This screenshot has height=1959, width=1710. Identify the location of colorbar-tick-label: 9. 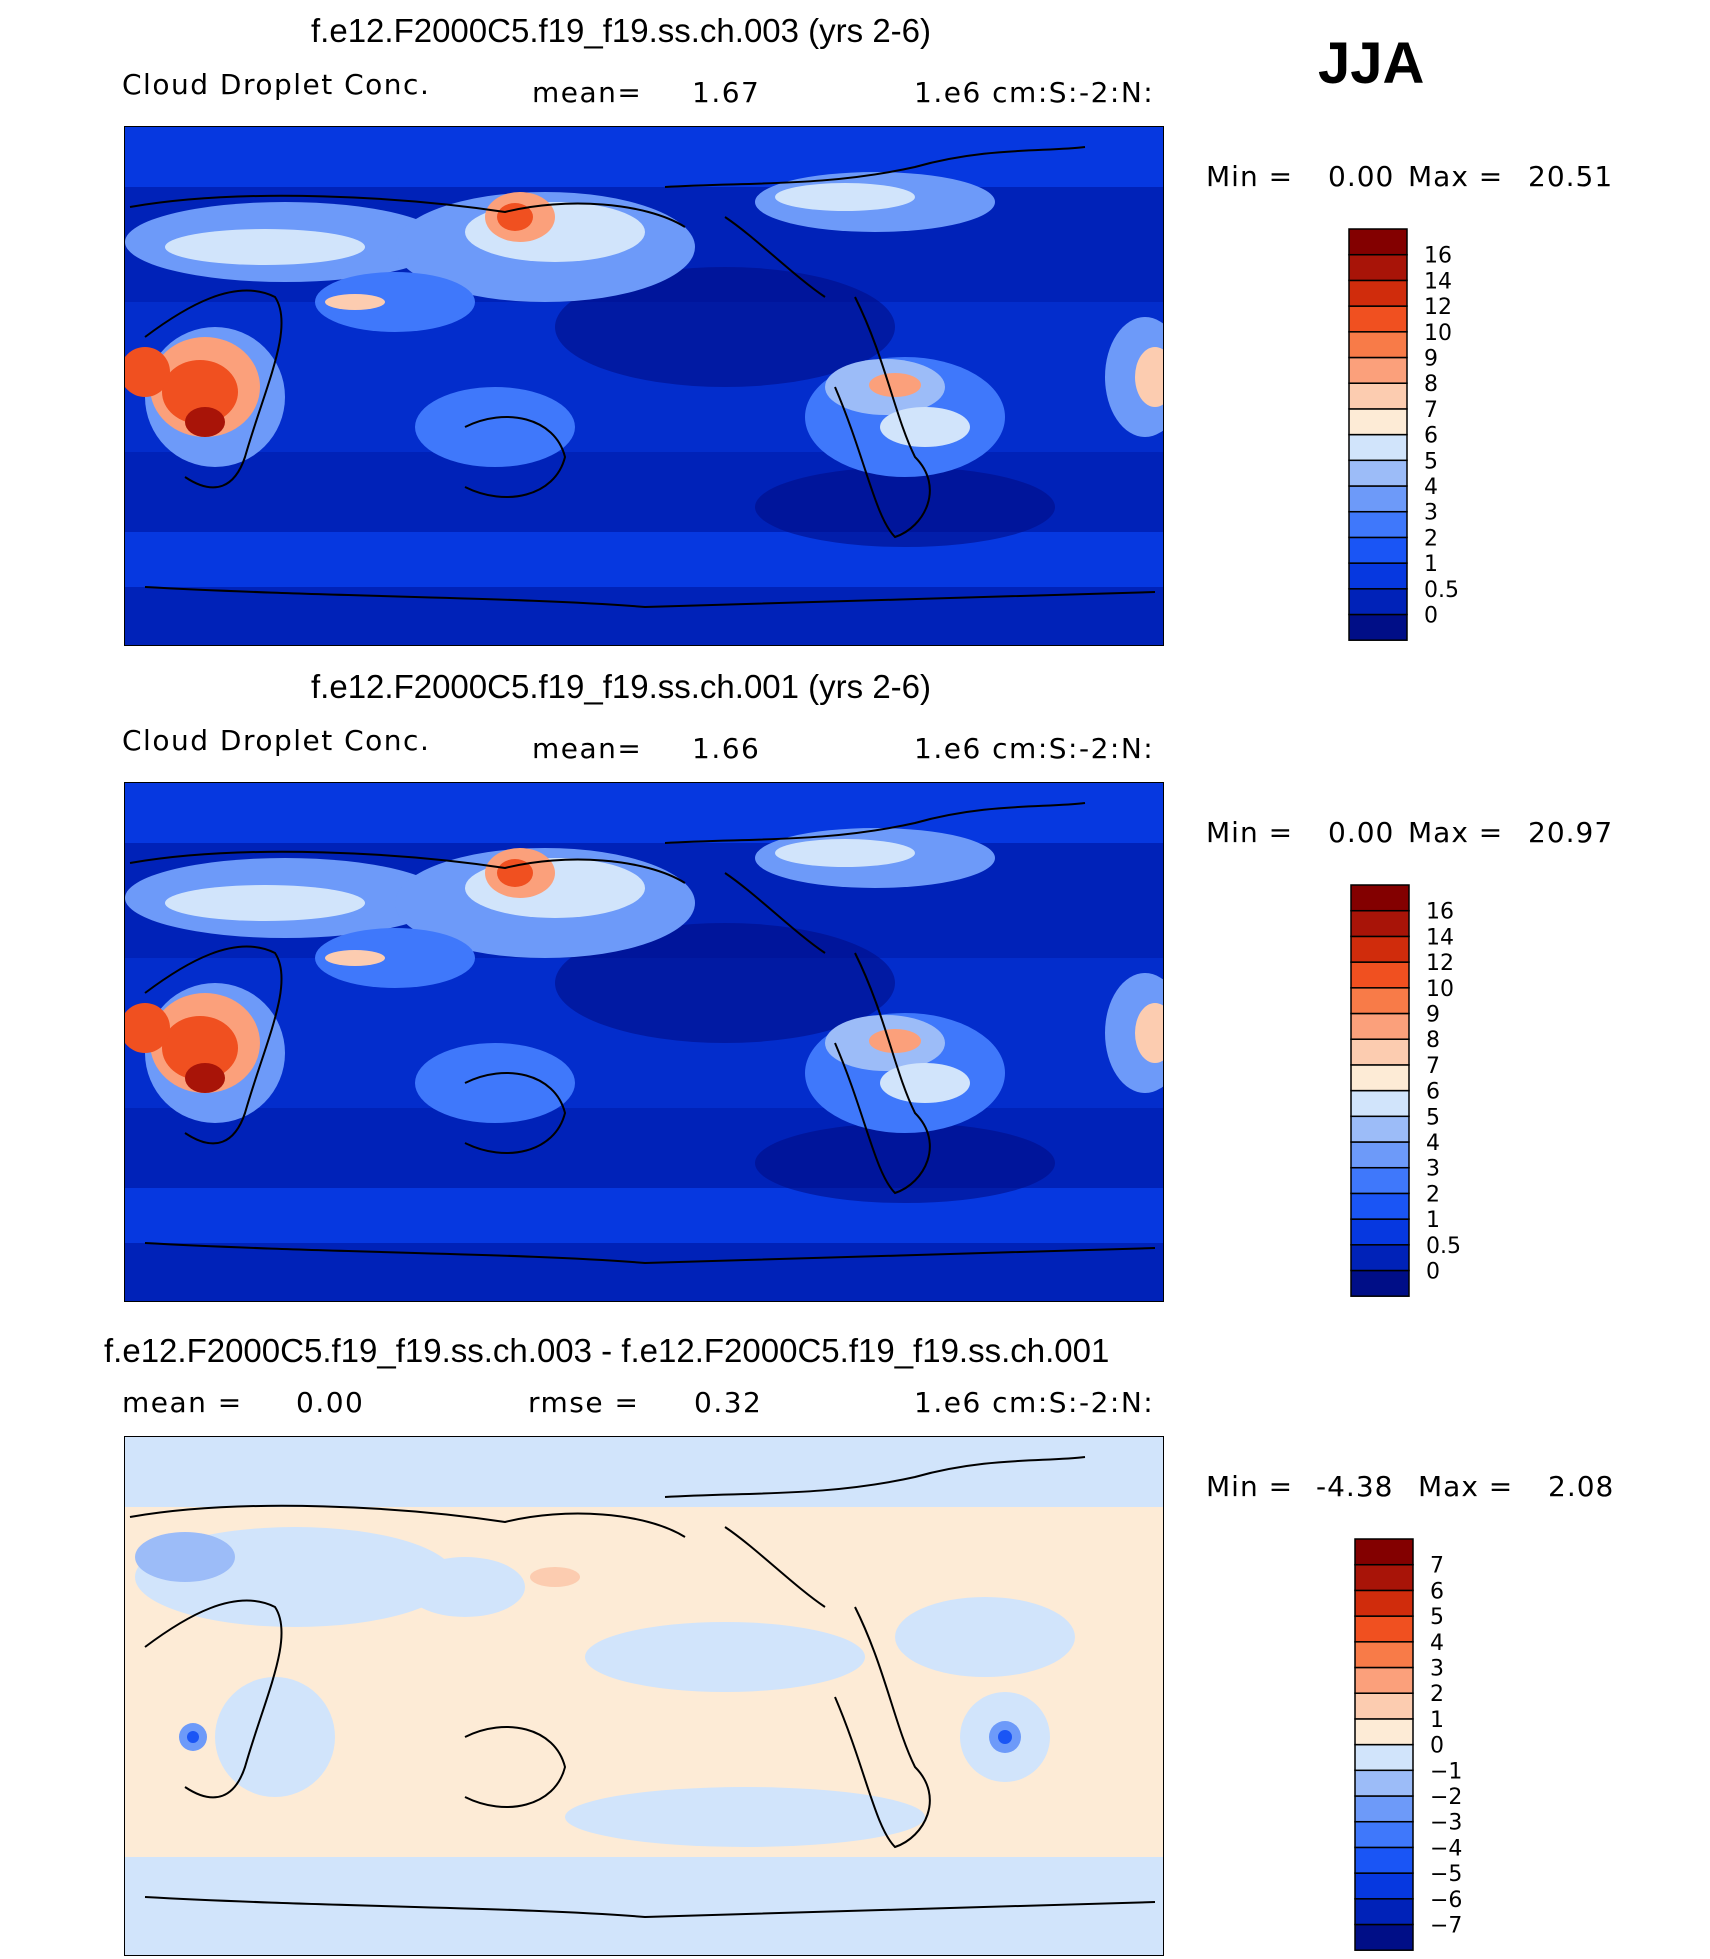
(1433, 1015).